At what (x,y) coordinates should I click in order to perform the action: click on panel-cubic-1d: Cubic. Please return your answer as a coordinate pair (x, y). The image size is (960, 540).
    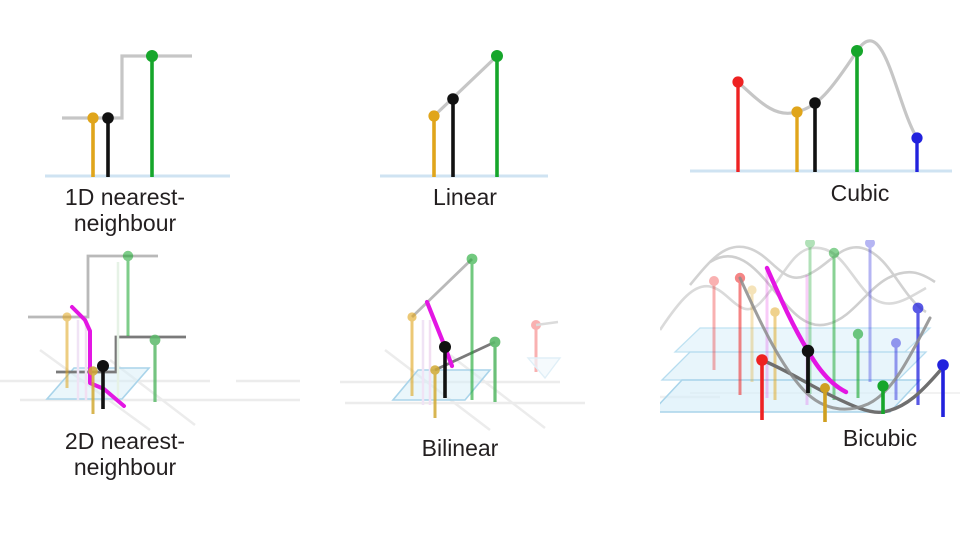
    Looking at the image, I should click on (800, 115).